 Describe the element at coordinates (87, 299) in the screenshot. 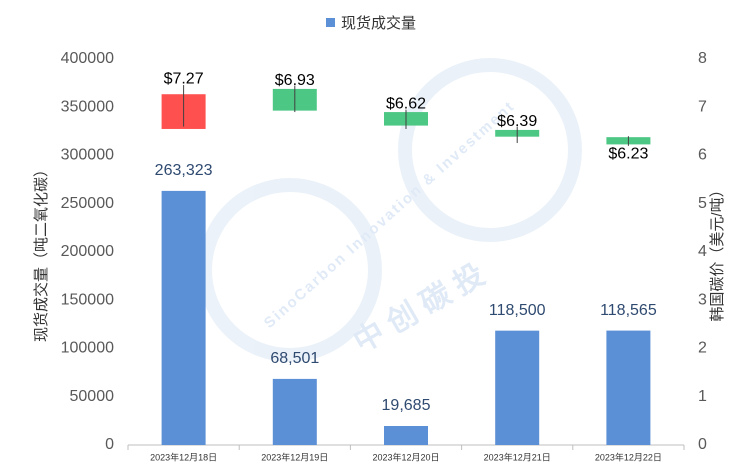

I see `y-tick-label: 150000` at that location.